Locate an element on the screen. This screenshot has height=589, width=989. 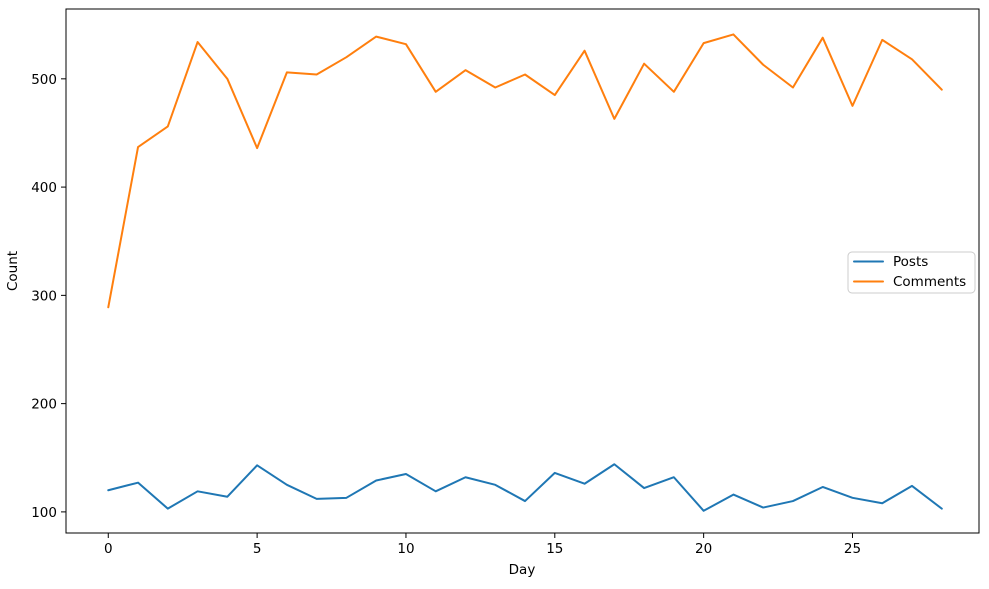
y-axis-ticks: 100 200 300 400 500 is located at coordinates (48, 296).